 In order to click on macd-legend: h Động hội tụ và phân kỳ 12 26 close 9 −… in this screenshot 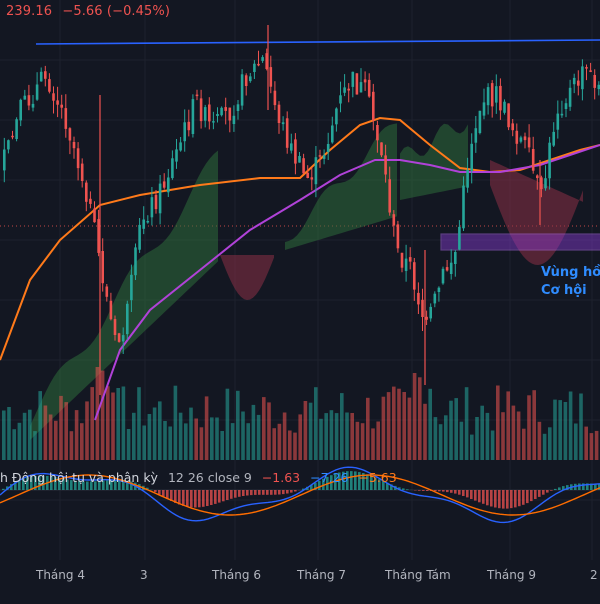, I will do `click(201, 477)`.